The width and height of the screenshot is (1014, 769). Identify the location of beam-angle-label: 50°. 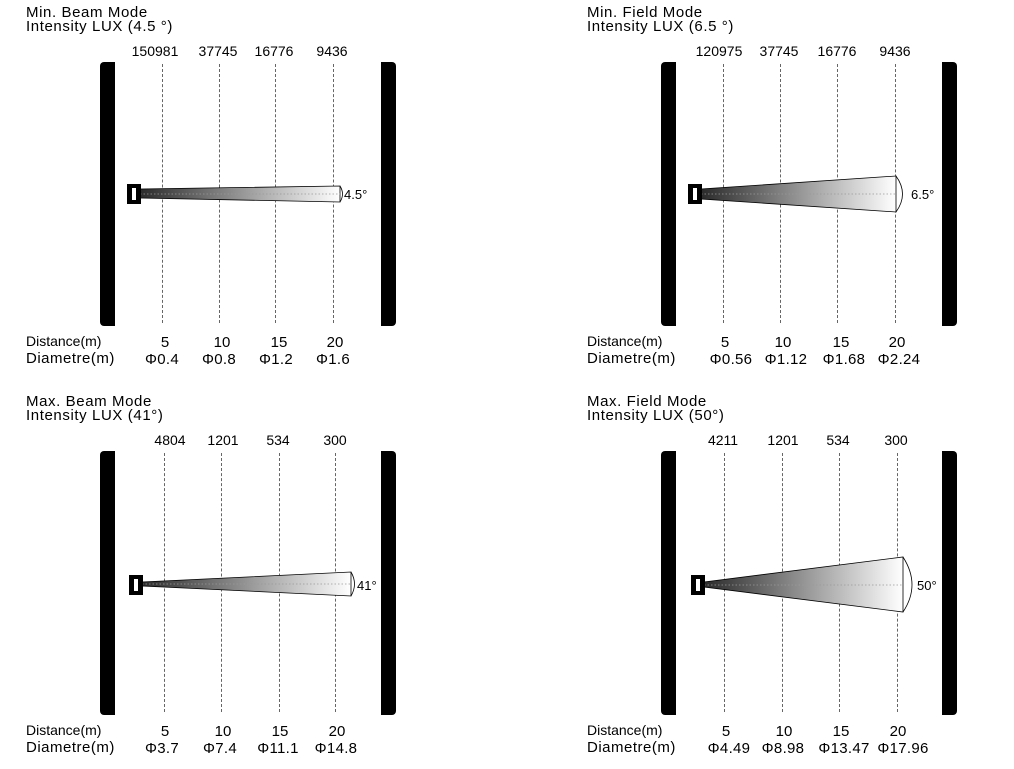
(927, 585).